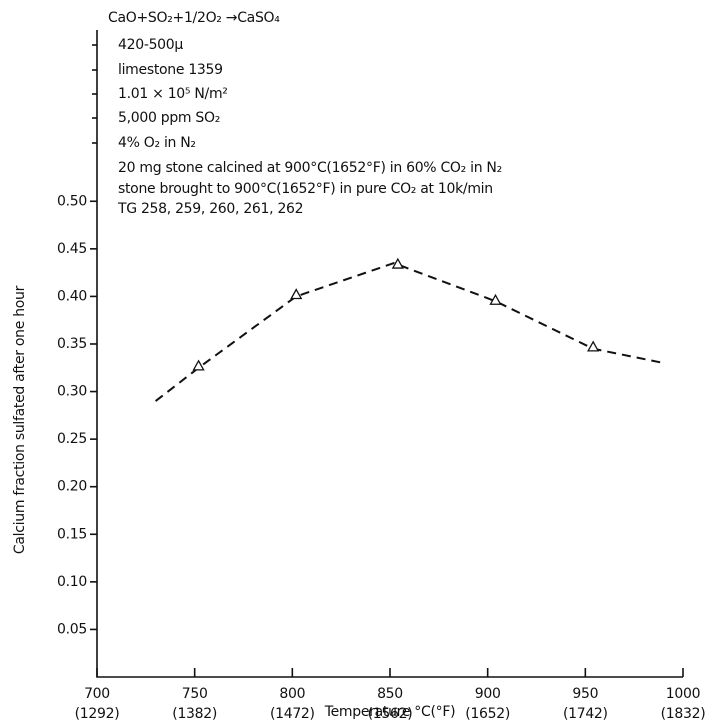 This screenshot has height=725, width=710. Describe the element at coordinates (72, 439) in the screenshot. I see `y-tick-label: 0.25` at that location.